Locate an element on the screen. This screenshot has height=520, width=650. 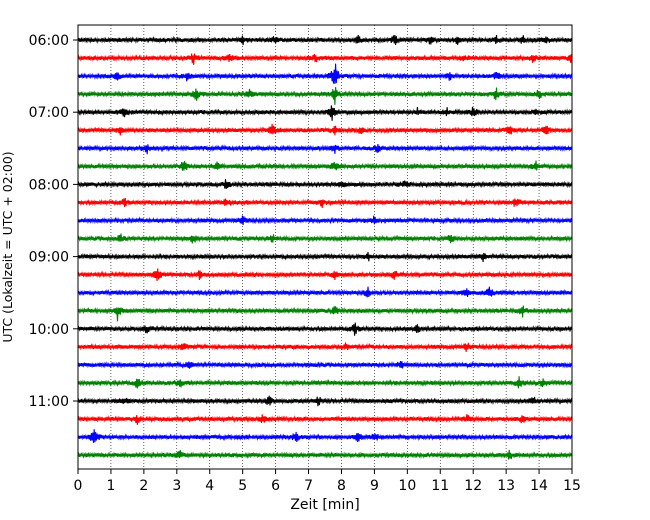
x-tick-label: 10 is located at coordinates (407, 486).